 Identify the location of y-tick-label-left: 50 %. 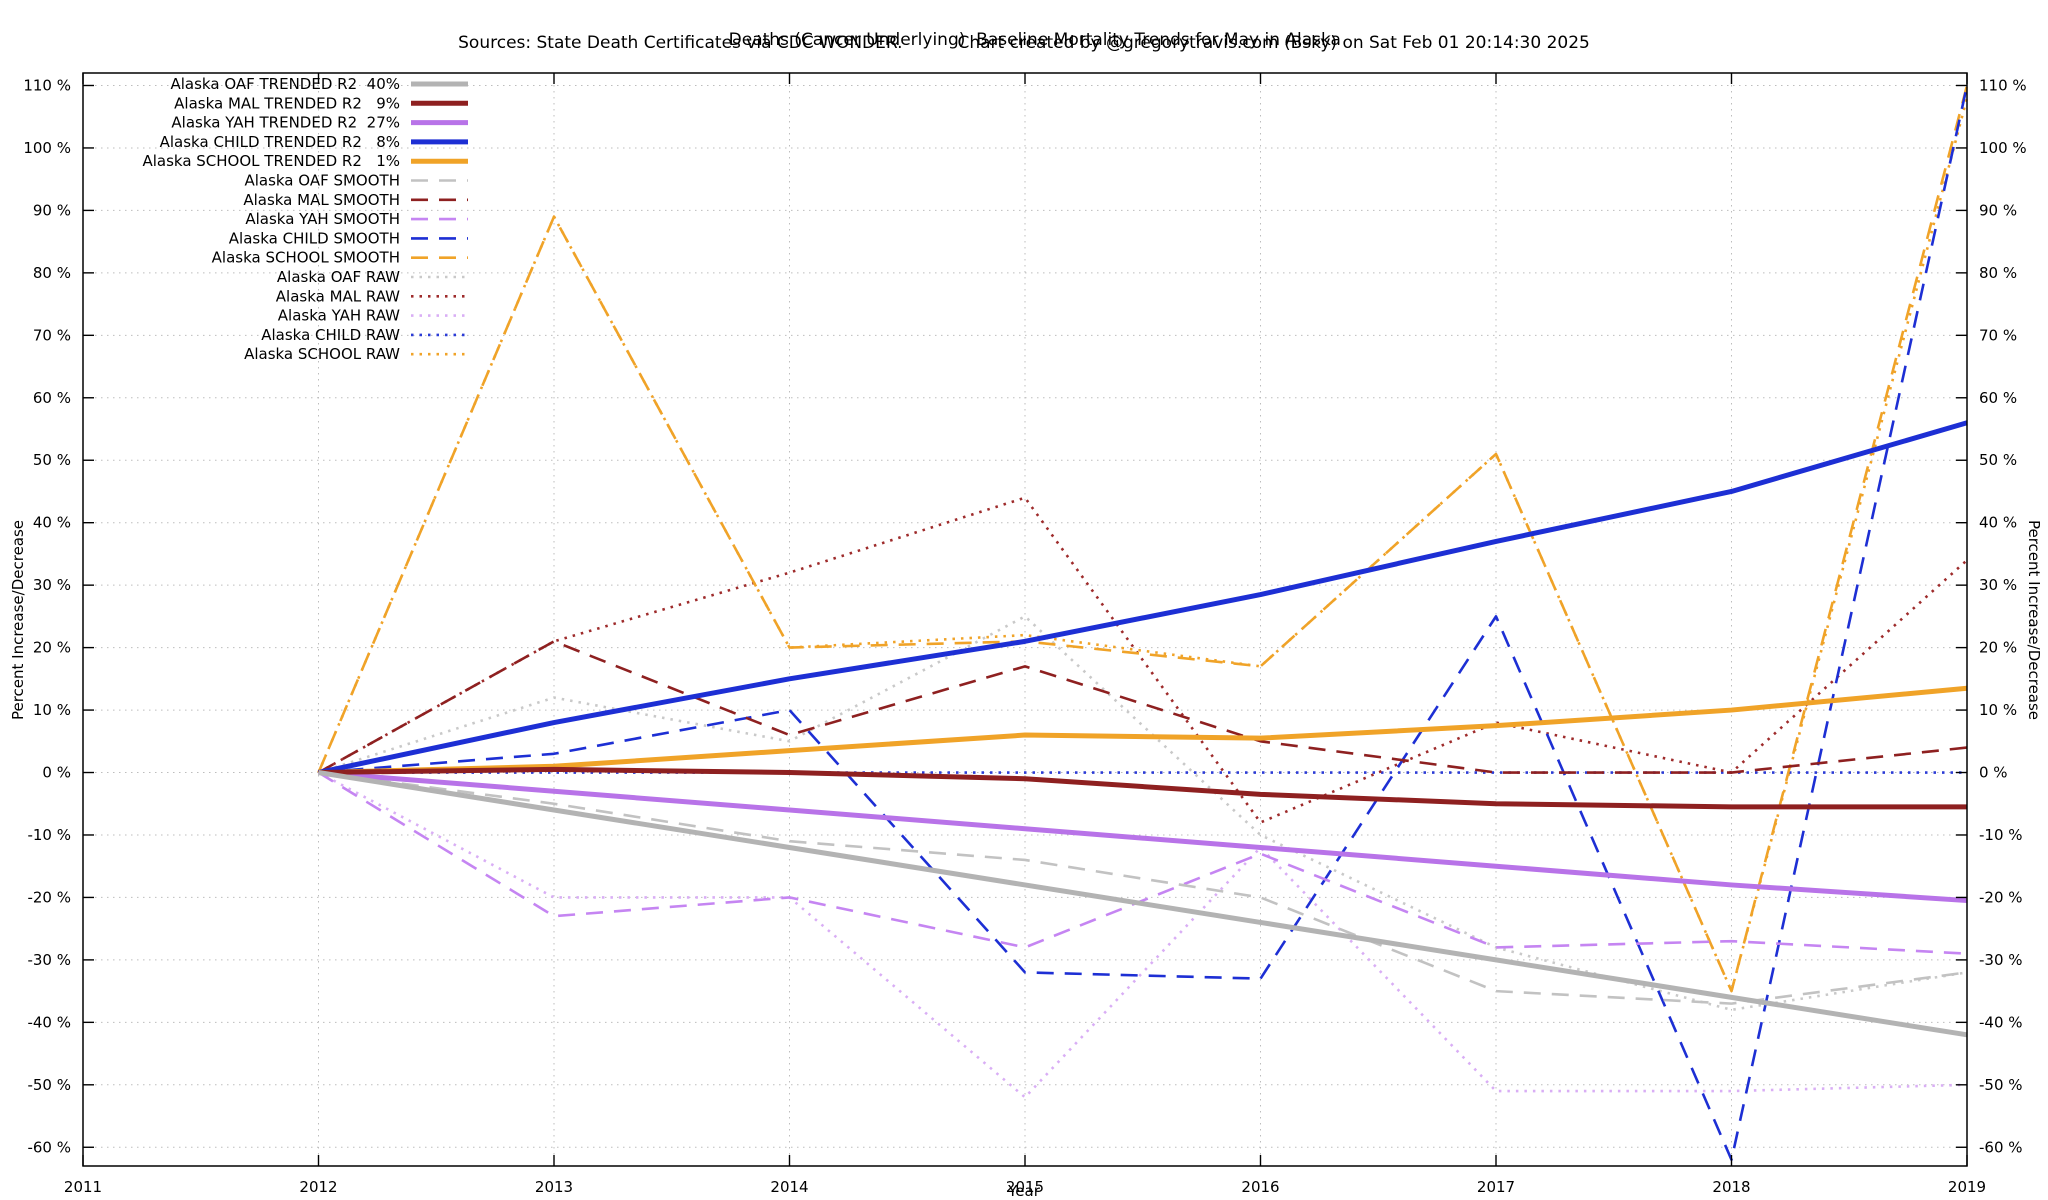
(52, 460).